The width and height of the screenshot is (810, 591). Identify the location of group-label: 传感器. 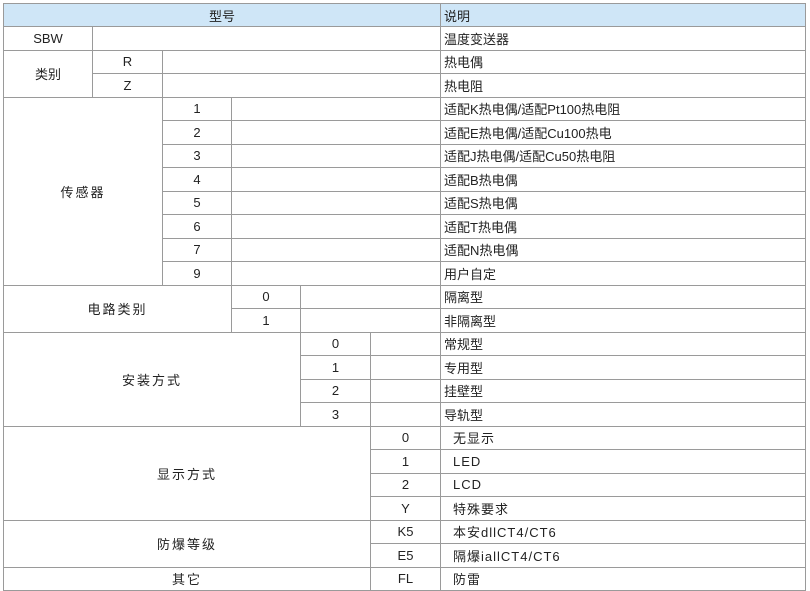
(83, 191).